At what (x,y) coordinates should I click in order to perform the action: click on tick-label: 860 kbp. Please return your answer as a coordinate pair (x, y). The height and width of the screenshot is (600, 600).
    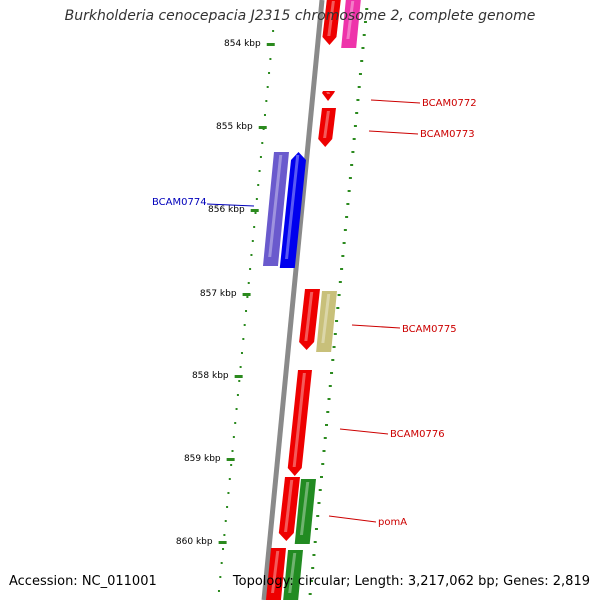
    Looking at the image, I should click on (194, 542).